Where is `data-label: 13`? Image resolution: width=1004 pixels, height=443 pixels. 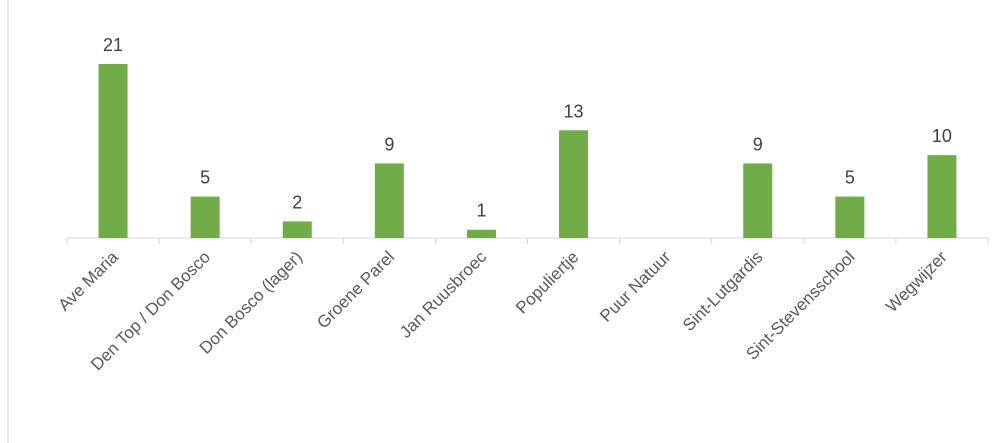 data-label: 13 is located at coordinates (574, 111).